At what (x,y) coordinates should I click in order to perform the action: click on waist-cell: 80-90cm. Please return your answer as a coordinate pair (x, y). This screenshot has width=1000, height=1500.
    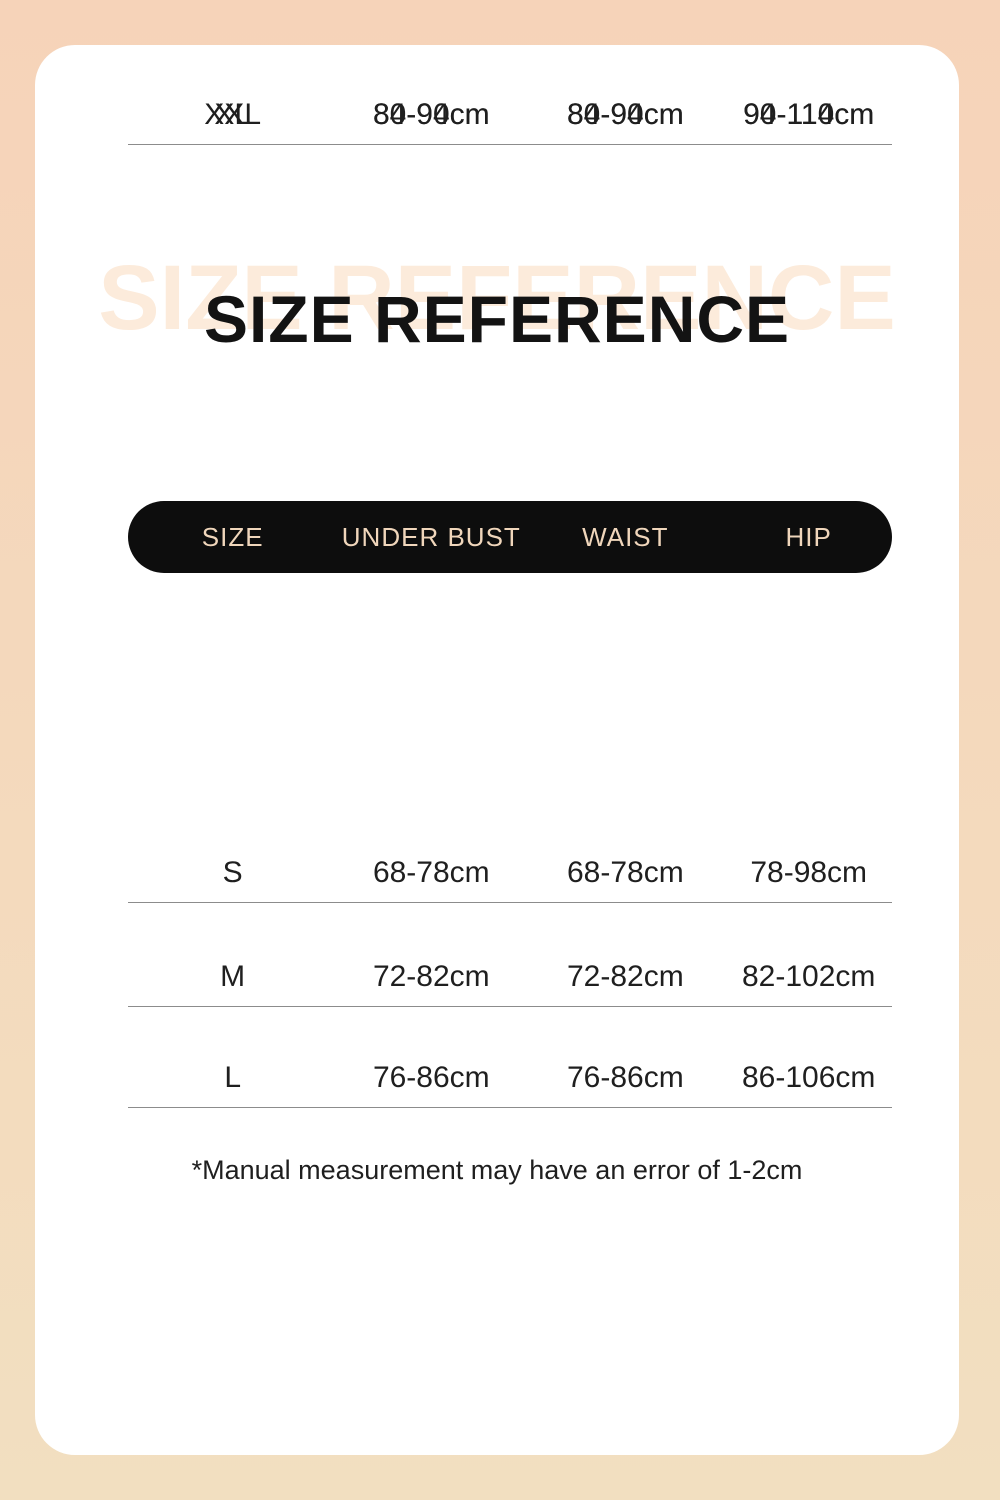
    Looking at the image, I should click on (625, 114).